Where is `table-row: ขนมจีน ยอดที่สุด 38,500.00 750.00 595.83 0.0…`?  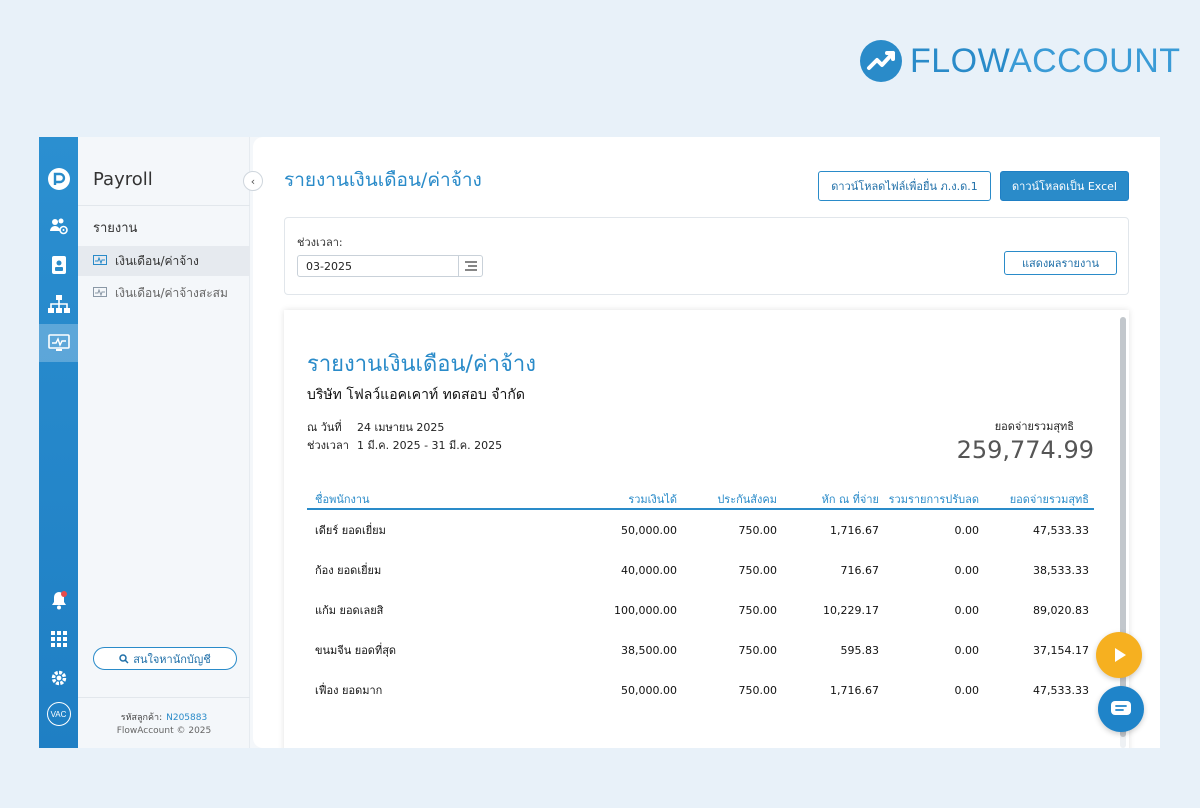
table-row: ขนมจีน ยอดที่สุด 38,500.00 750.00 595.83 0.0… is located at coordinates (700, 650).